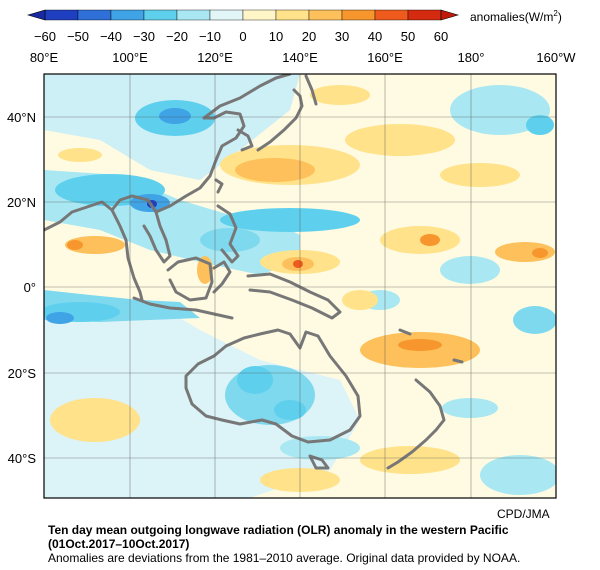  I want to click on colorbar-right-arrow, so click(450, 15).